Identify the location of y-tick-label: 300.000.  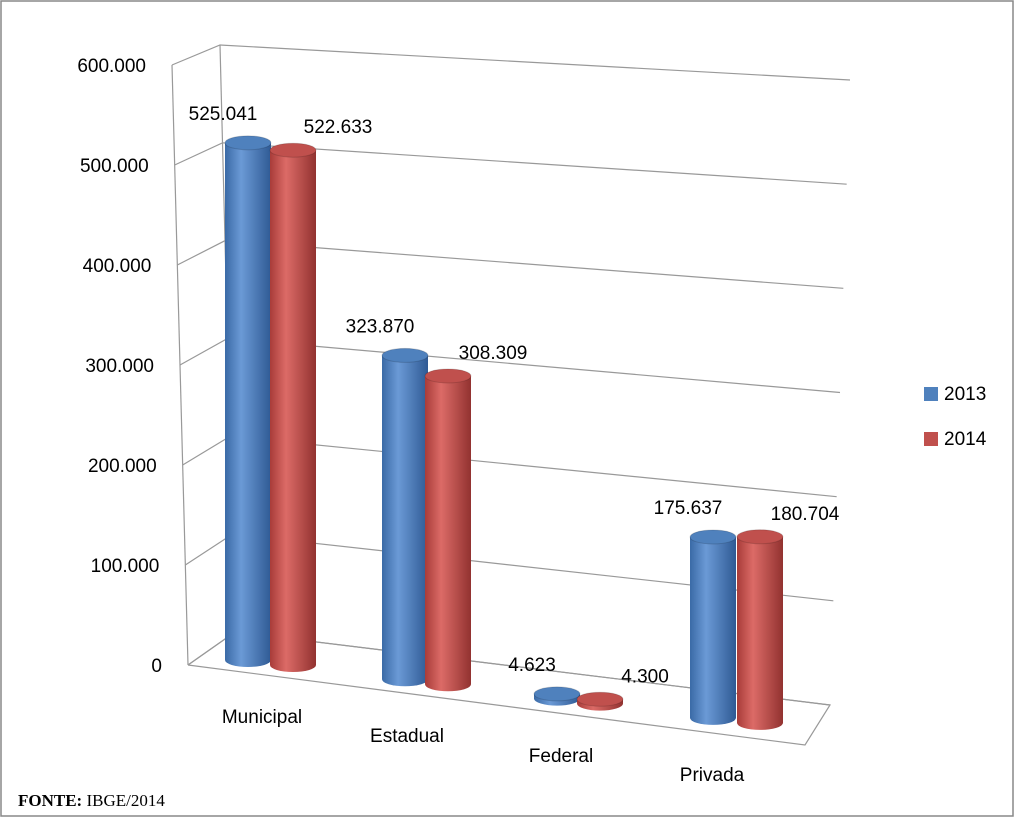
(119, 366).